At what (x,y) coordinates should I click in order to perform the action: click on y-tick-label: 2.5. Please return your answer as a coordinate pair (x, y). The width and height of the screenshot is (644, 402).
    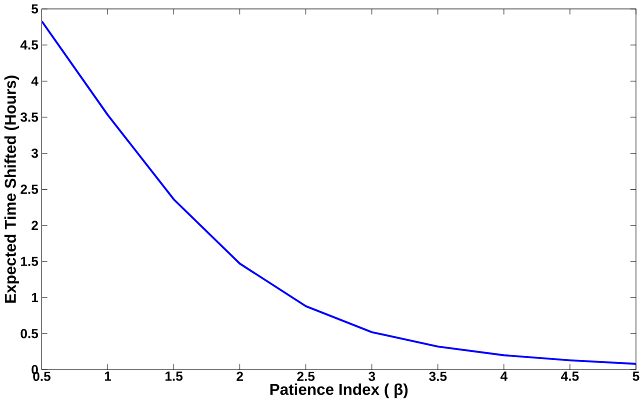
    Looking at the image, I should click on (29, 189).